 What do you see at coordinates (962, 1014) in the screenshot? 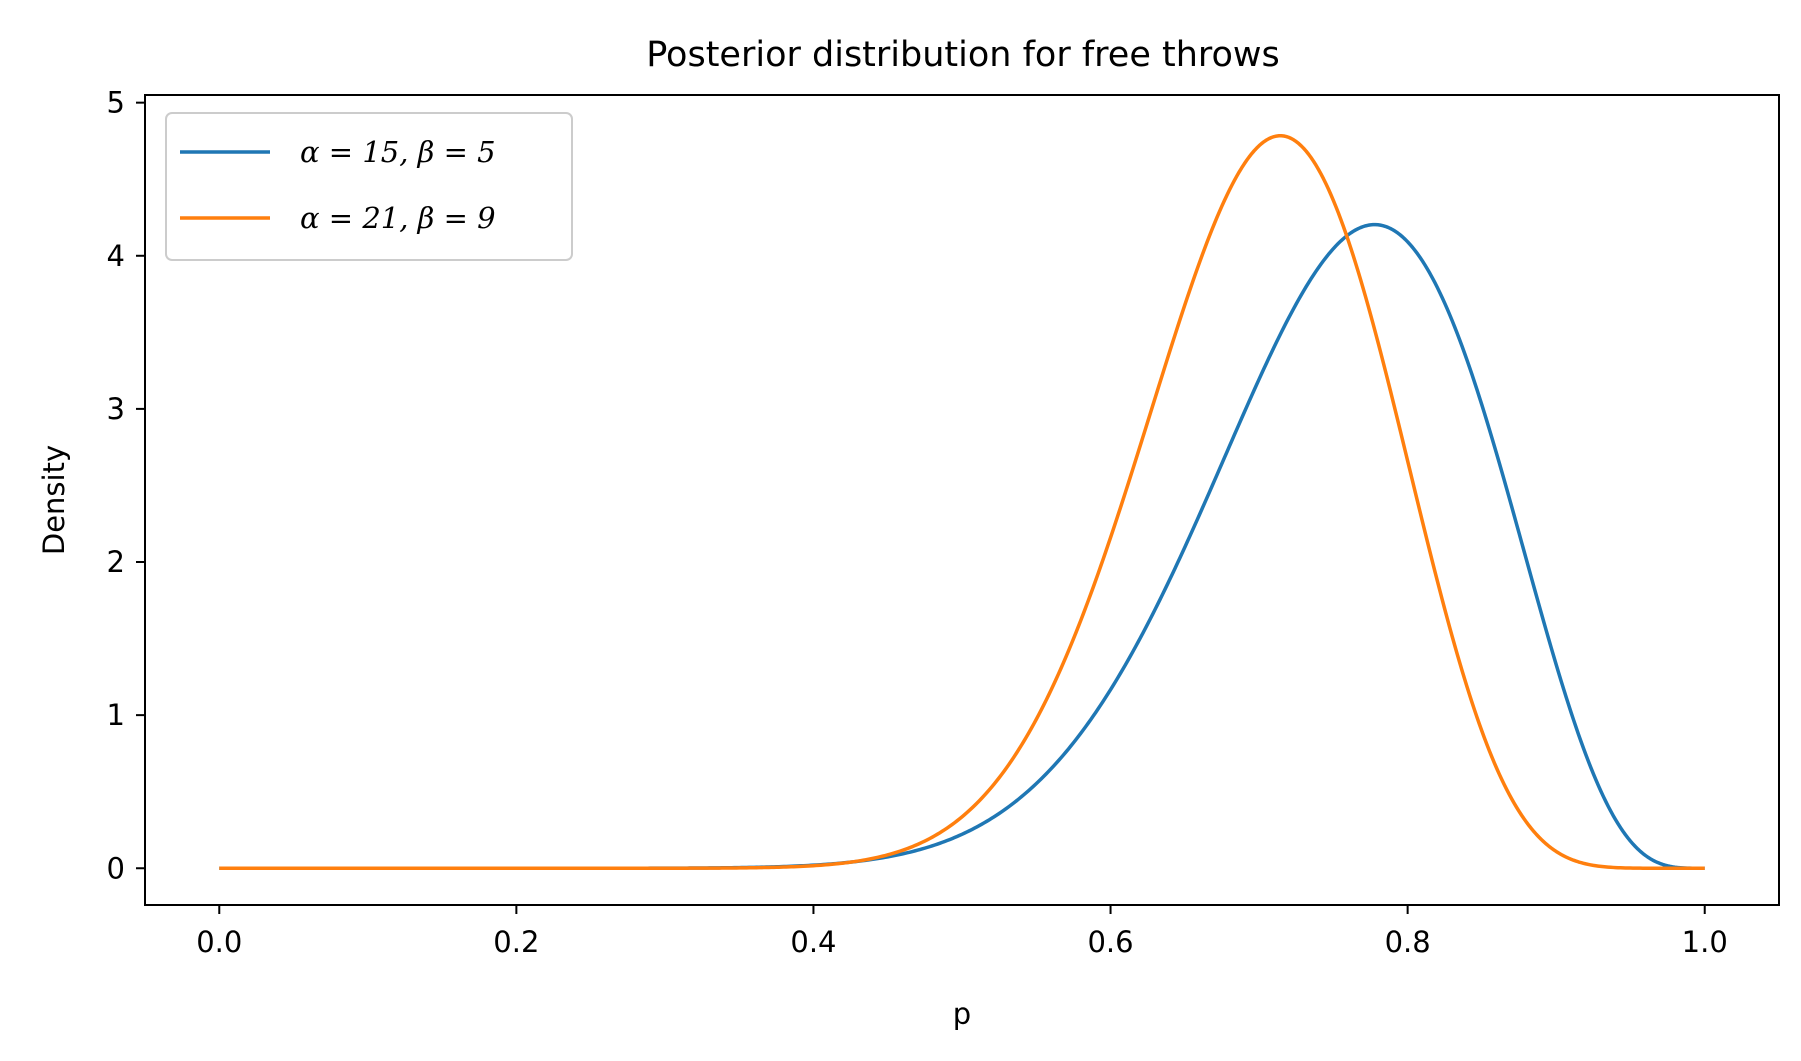
I see `x-axis-title: p` at bounding box center [962, 1014].